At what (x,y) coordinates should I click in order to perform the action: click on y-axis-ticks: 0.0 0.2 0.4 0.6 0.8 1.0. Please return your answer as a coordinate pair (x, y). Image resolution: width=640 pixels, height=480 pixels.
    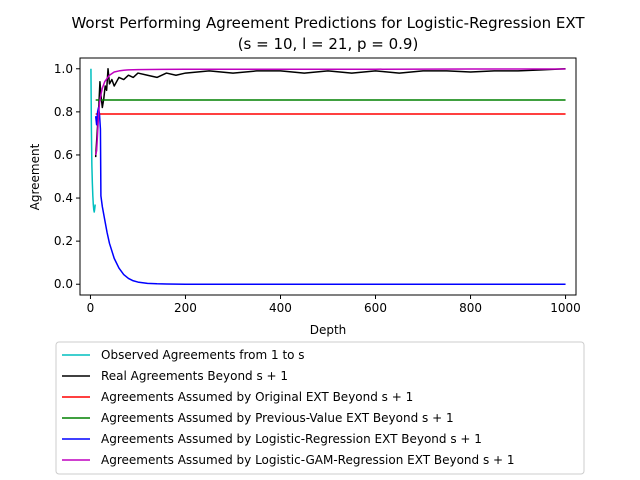
    Looking at the image, I should click on (67, 176).